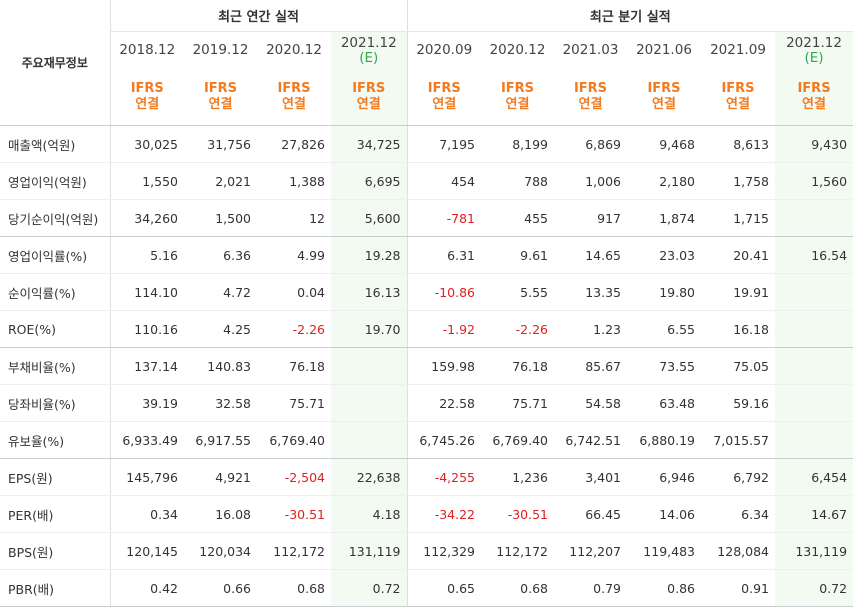 The image size is (853, 607). I want to click on table-cell: 4.25, so click(220, 329).